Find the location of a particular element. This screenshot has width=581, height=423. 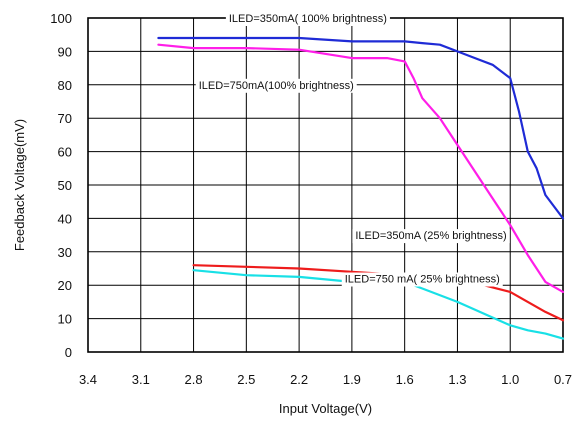

annotation-3: ILED=350mA (25% brightness) is located at coordinates (431, 236).